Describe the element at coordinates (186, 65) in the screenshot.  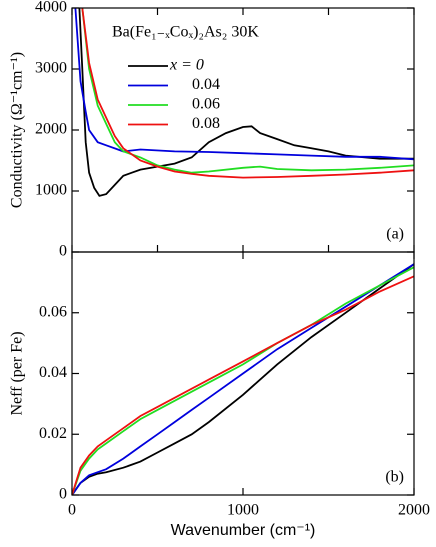
I see `legend-label: x = 0` at that location.